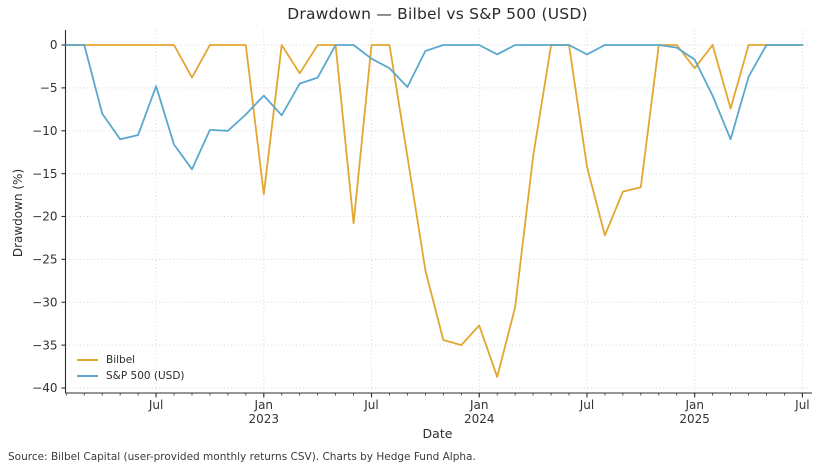 The height and width of the screenshot is (474, 820). Describe the element at coordinates (479, 419) in the screenshot. I see `x-tick-year-label: 2024` at that location.